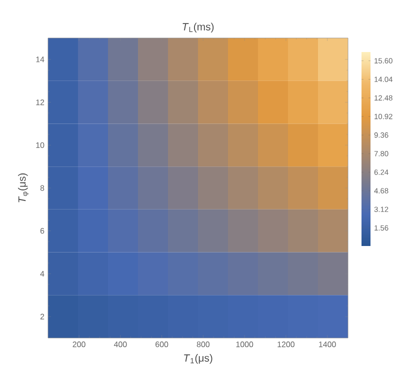 The image size is (415, 376). Describe the element at coordinates (198, 359) in the screenshot. I see `x-axis-title: T$_{1}$(μs)` at that location.